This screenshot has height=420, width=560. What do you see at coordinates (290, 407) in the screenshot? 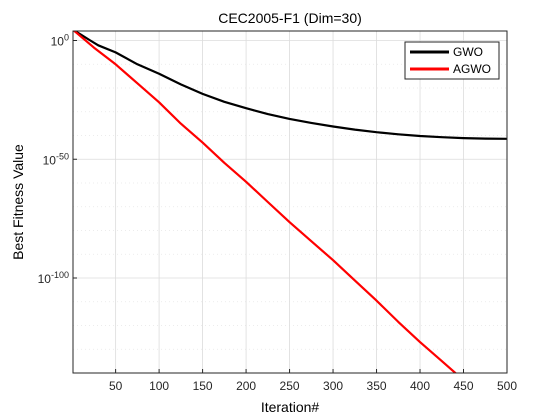
I see `x-axis-label: Iteration#` at bounding box center [290, 407].